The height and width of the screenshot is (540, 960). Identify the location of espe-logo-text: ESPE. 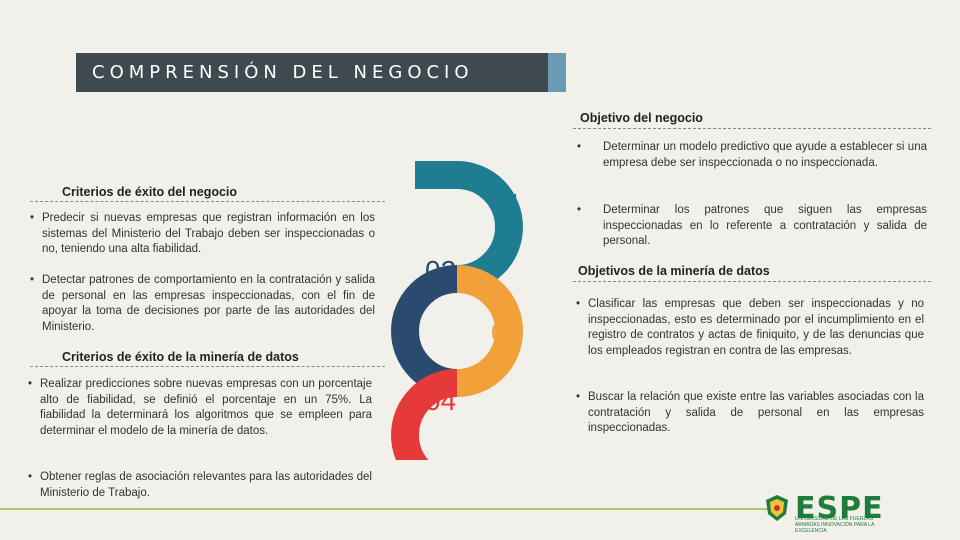
(839, 508).